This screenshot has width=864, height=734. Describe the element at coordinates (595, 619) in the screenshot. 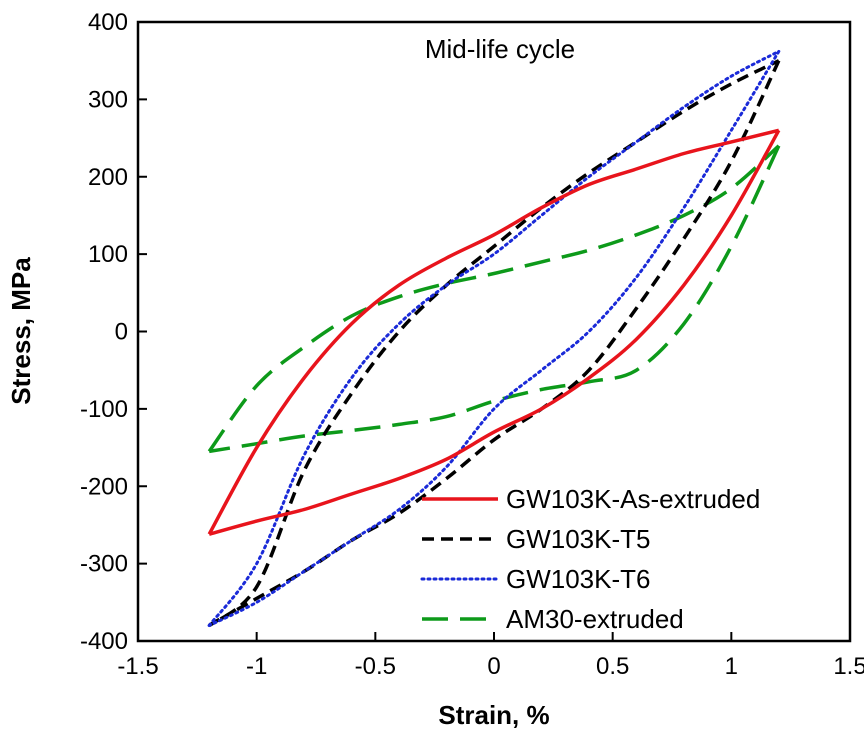

I see `legend-label-am30-extruded: AM30-extruded` at that location.